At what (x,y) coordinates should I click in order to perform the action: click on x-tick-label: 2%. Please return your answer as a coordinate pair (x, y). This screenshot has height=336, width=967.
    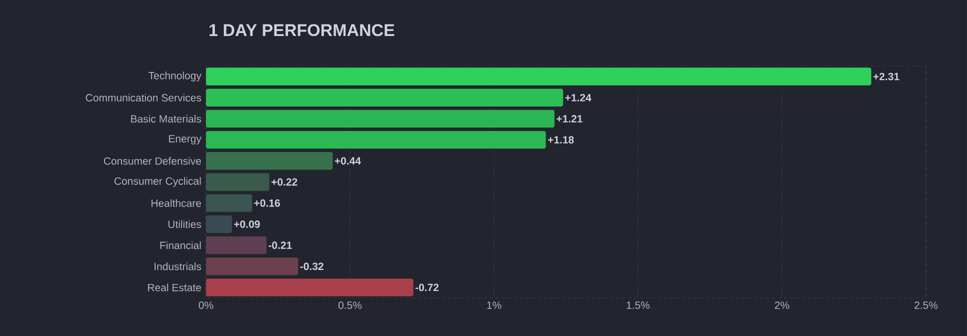
    Looking at the image, I should click on (782, 305).